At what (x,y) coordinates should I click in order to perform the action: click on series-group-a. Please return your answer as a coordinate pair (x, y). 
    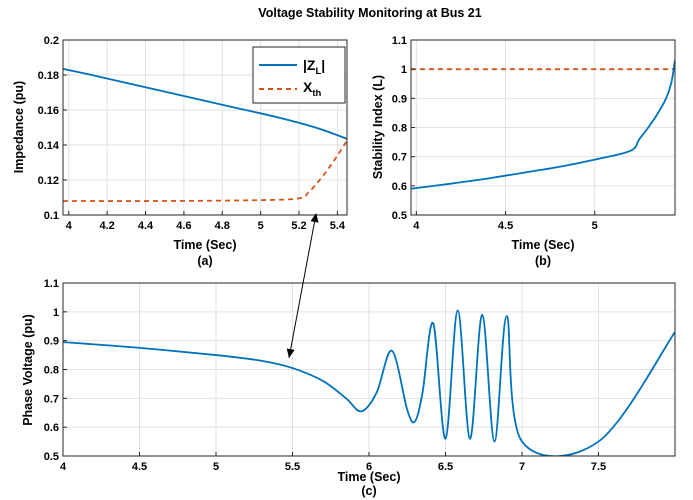
    Looking at the image, I should click on (205, 134).